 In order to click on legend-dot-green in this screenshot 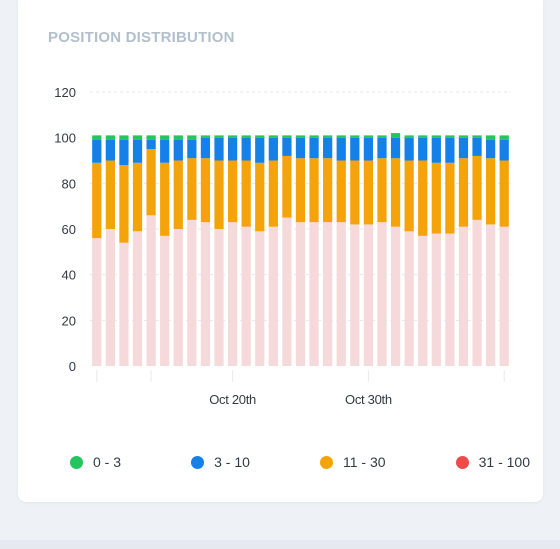, I will do `click(76, 462)`.